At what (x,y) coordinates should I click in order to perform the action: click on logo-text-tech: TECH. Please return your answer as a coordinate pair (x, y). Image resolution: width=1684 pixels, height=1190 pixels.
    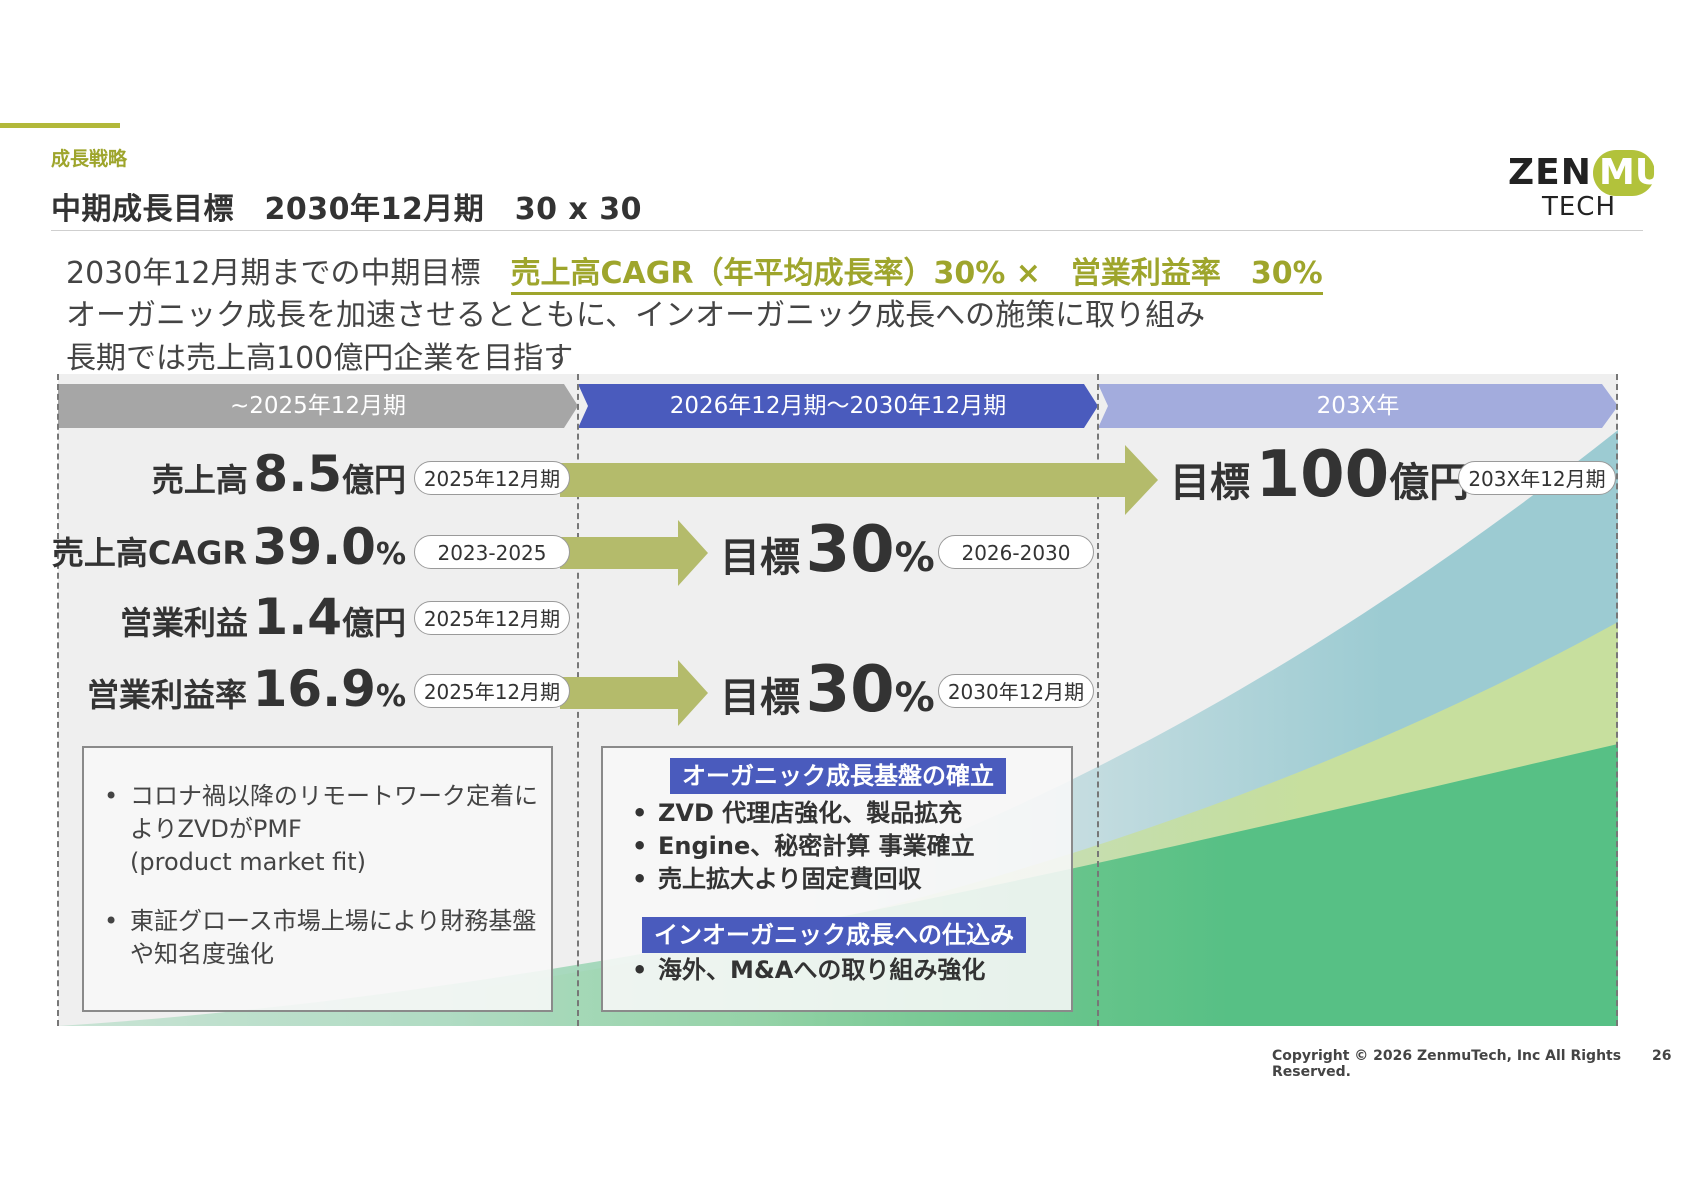
    Looking at the image, I should click on (1579, 207).